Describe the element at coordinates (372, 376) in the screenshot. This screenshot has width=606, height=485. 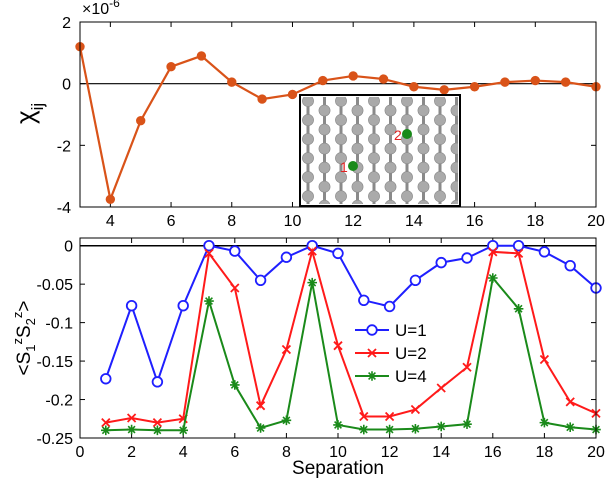
I see `legend-marker-u4` at that location.